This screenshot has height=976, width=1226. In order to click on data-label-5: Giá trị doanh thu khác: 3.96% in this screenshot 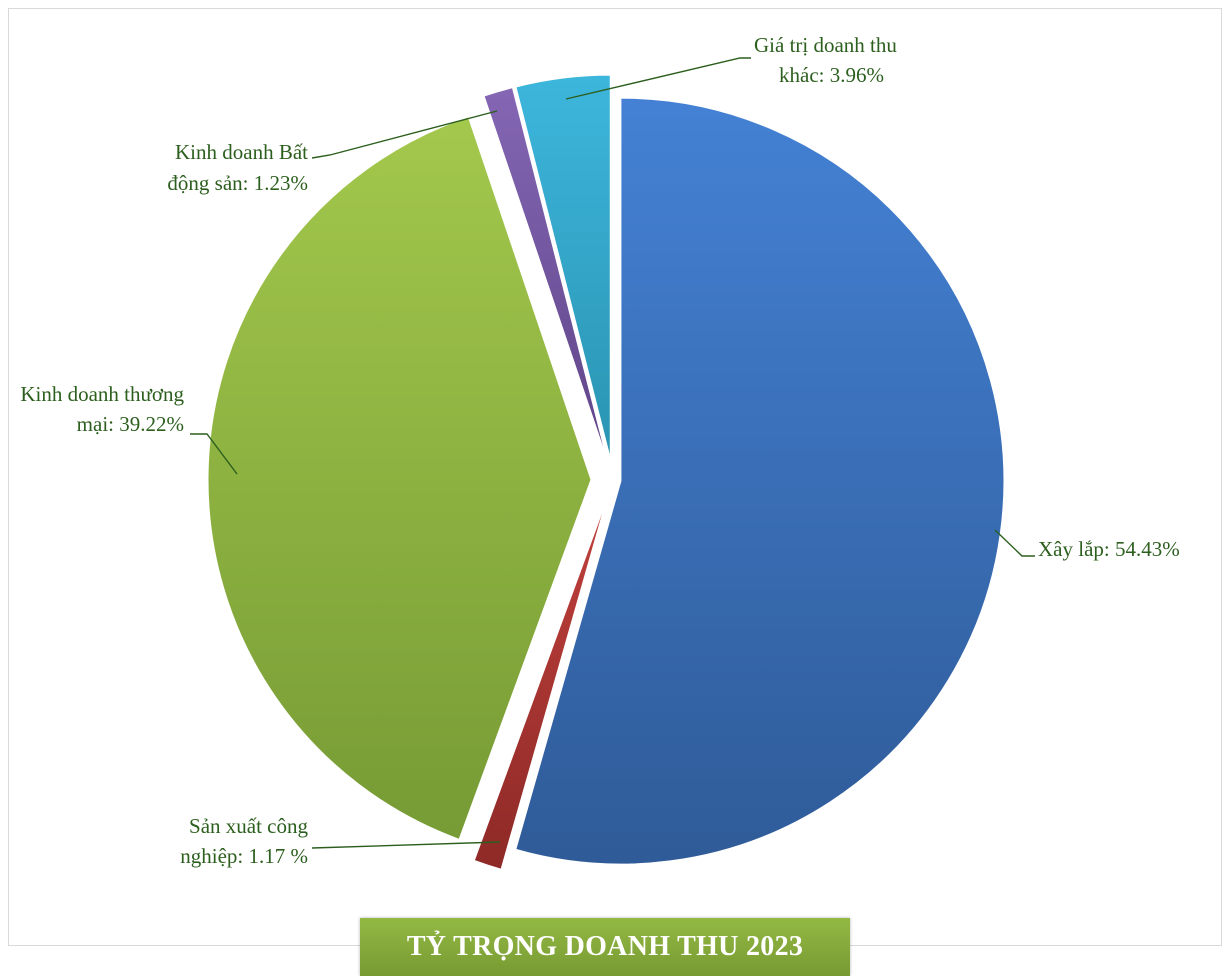, I will do `click(825, 60)`.